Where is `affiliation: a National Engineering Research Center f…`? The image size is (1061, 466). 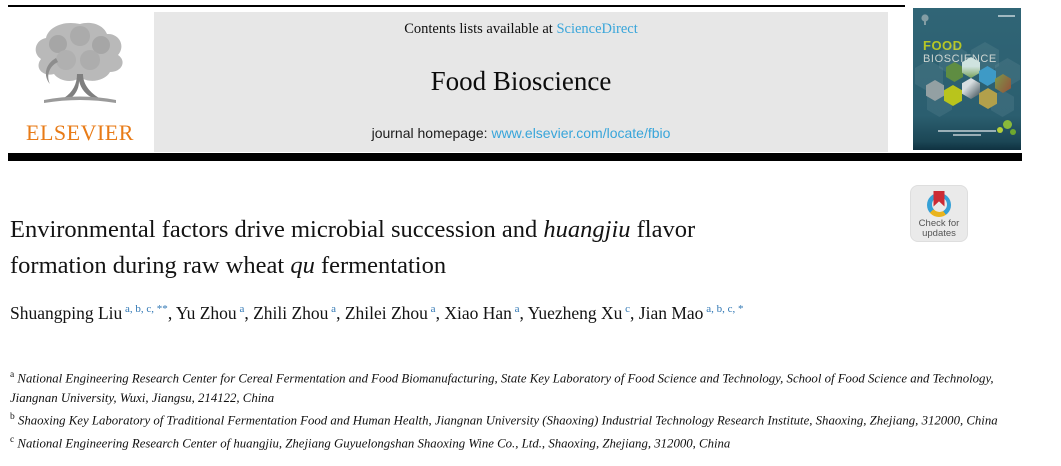 affiliation: a National Engineering Research Center f… is located at coordinates (502, 387).